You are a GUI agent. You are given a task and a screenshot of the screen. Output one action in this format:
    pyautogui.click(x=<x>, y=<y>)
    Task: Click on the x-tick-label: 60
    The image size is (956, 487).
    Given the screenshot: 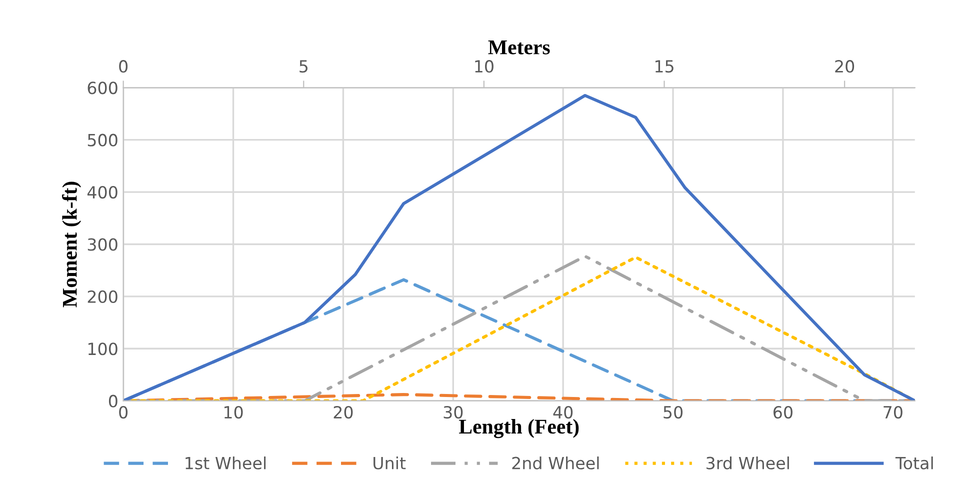 What is the action you would take?
    pyautogui.click(x=783, y=412)
    